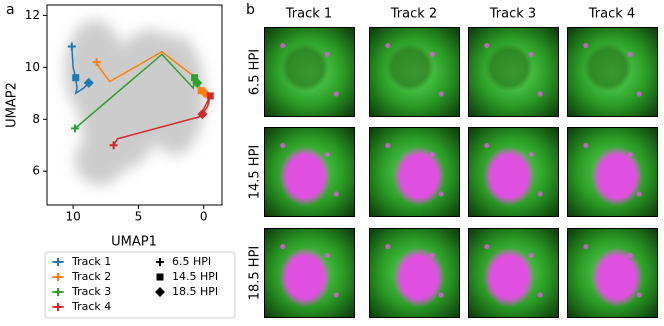 The width and height of the screenshot is (664, 326). Describe the element at coordinates (32, 67) in the screenshot. I see `y-tick-label: 10` at that location.